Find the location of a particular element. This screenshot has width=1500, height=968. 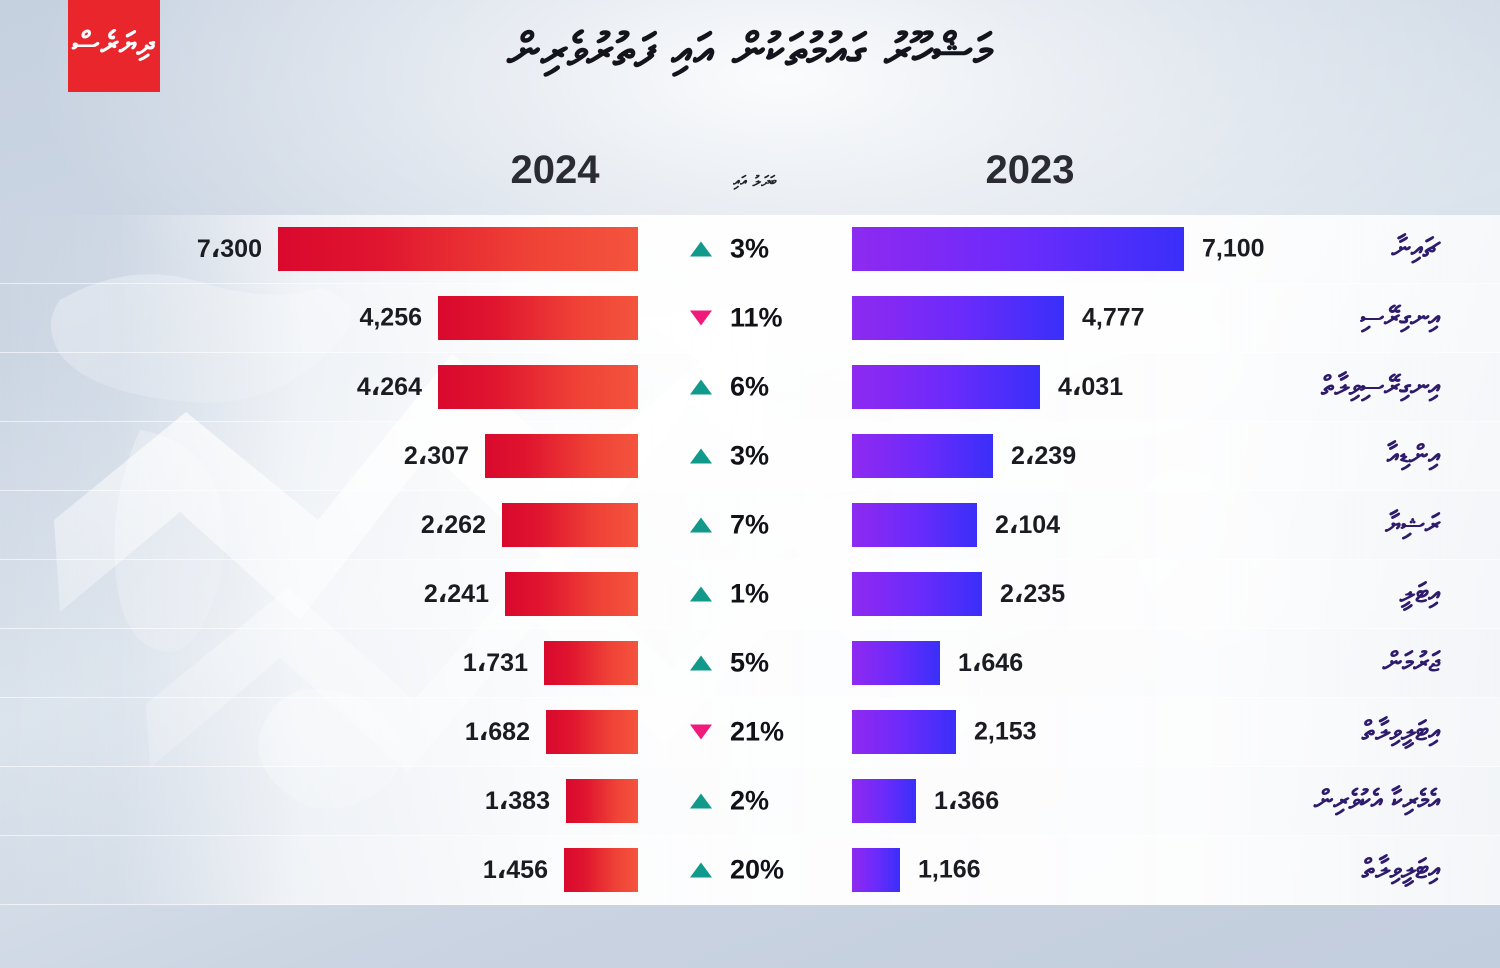

value-2023: 2،239 is located at coordinates (1044, 456).